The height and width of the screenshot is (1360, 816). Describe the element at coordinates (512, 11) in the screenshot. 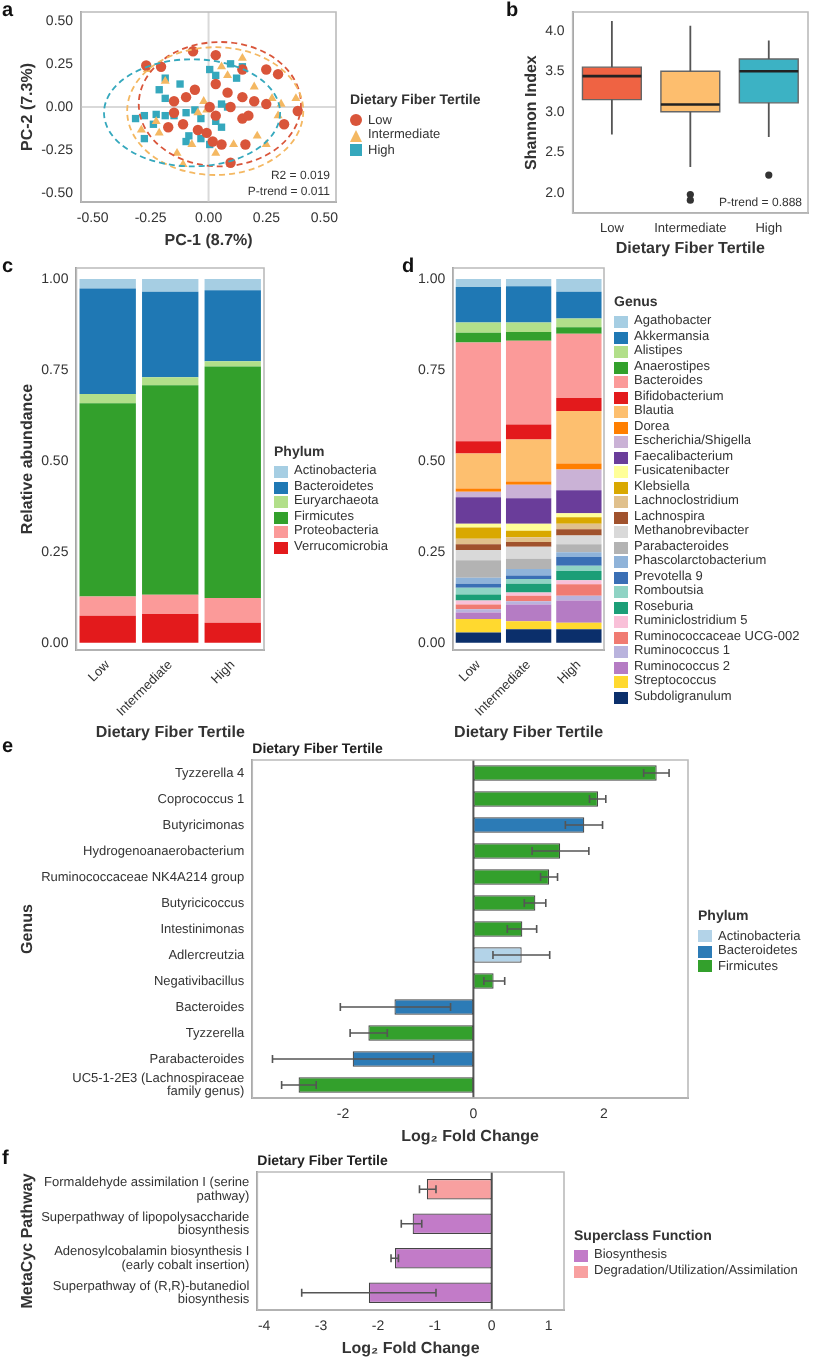

I see `text: b` at that location.